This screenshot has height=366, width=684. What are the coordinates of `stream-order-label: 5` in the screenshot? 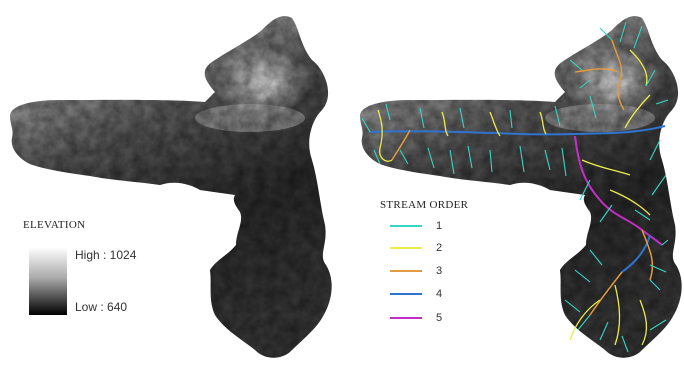 It's located at (439, 318).